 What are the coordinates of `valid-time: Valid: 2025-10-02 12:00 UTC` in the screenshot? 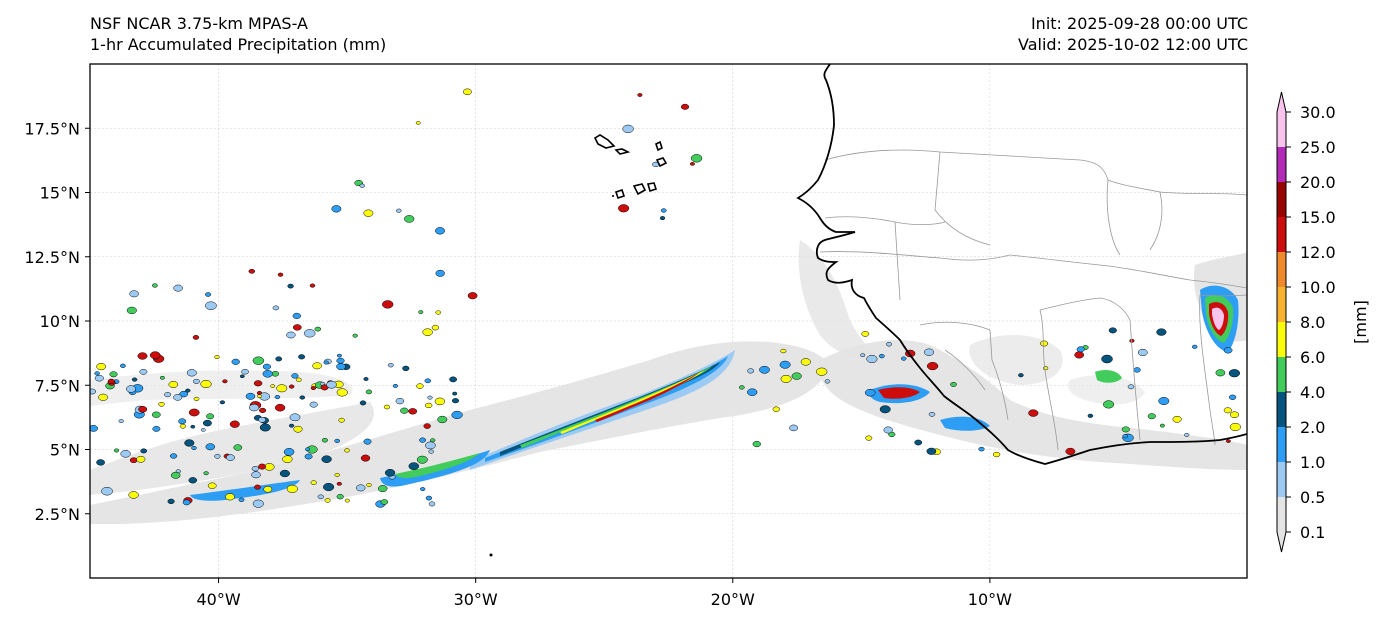 It's located at (1132, 44).